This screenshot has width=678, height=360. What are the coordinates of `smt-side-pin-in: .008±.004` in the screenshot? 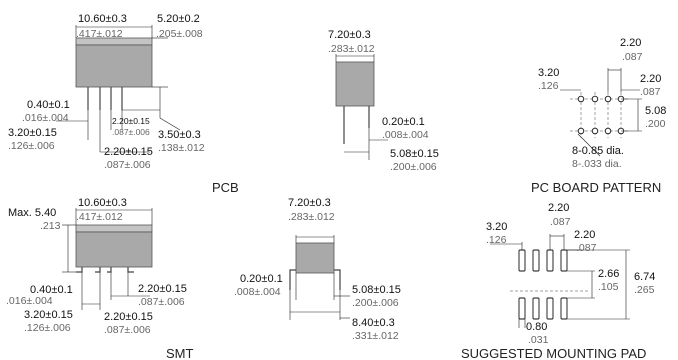 It's located at (257, 292).